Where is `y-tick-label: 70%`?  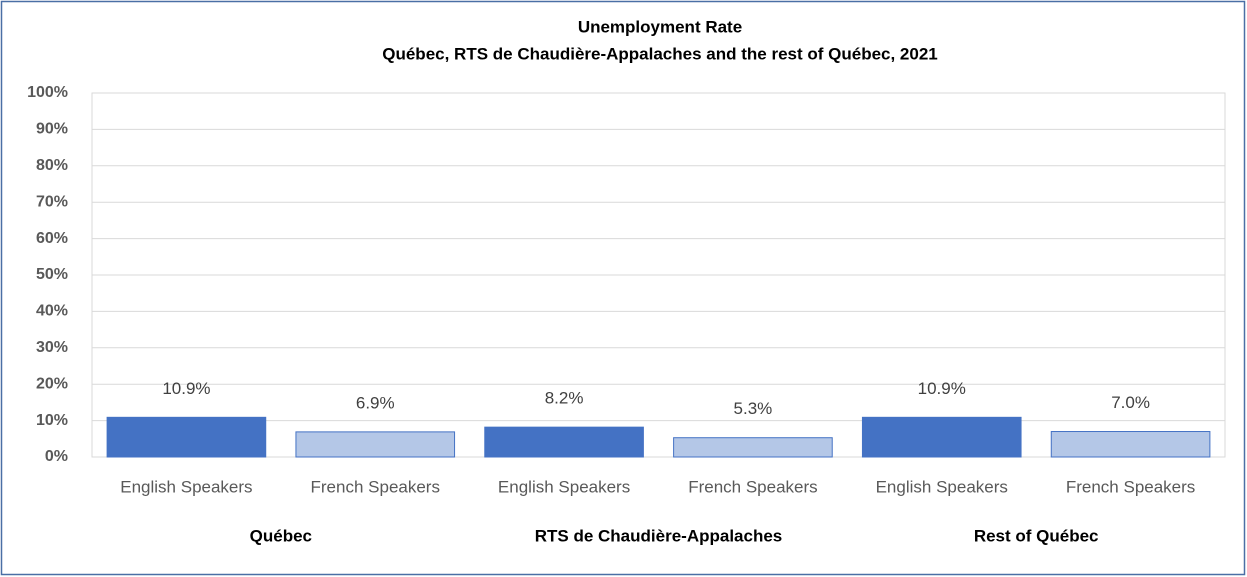 y-tick-label: 70% is located at coordinates (52, 201).